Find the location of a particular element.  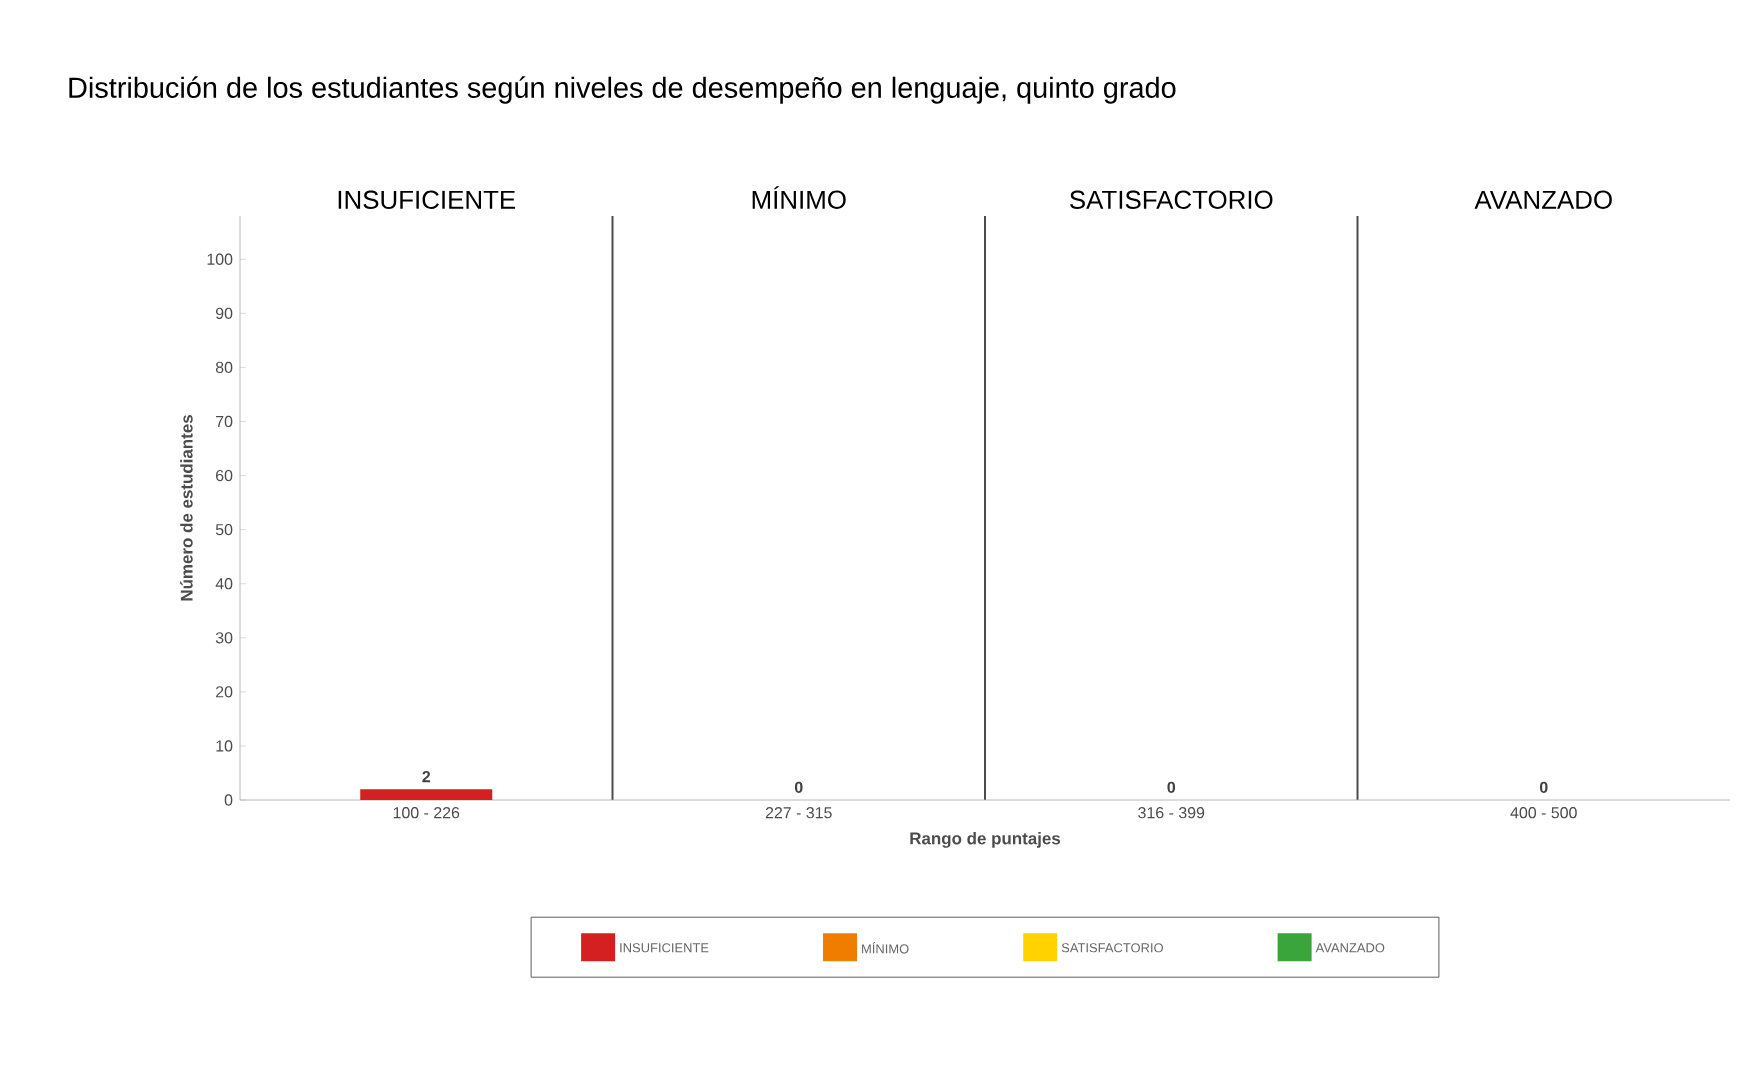

text: SATISFACTORIO is located at coordinates (1171, 199).